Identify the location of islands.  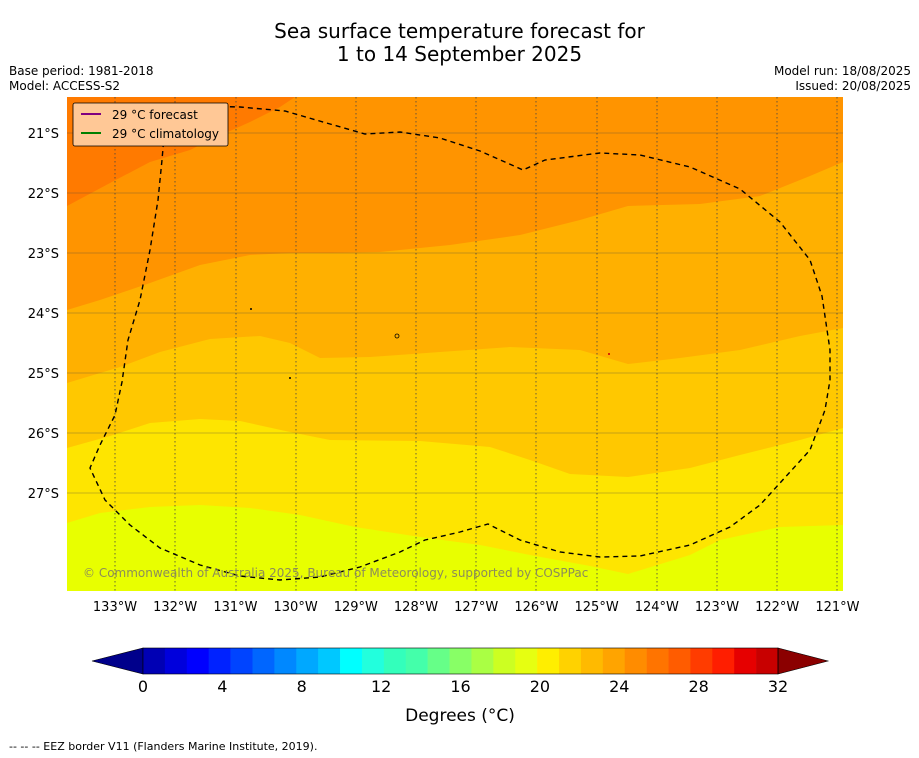
(430, 343).